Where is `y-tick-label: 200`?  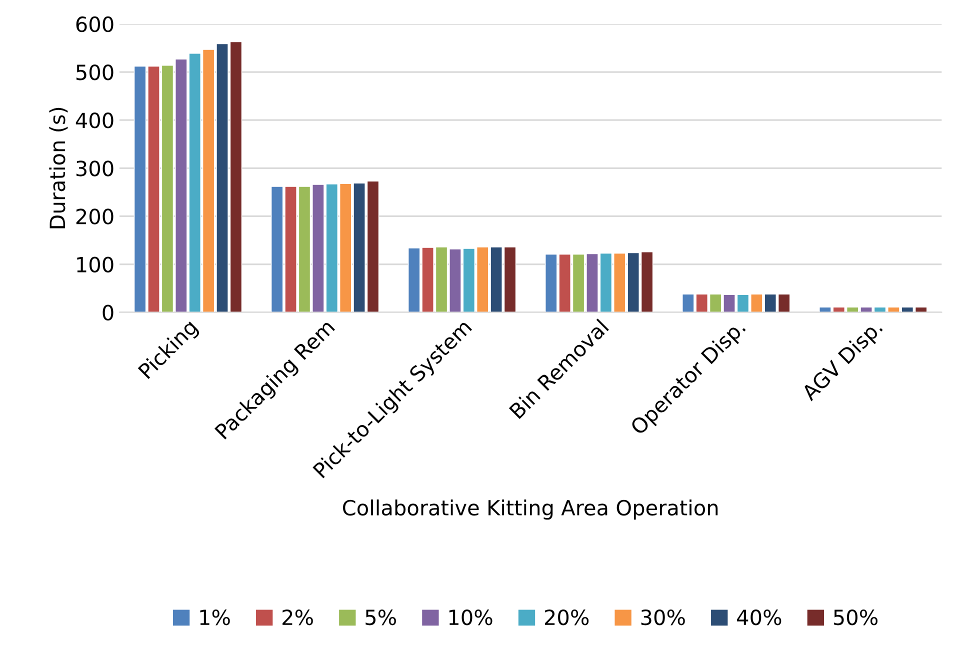 y-tick-label: 200 is located at coordinates (95, 216).